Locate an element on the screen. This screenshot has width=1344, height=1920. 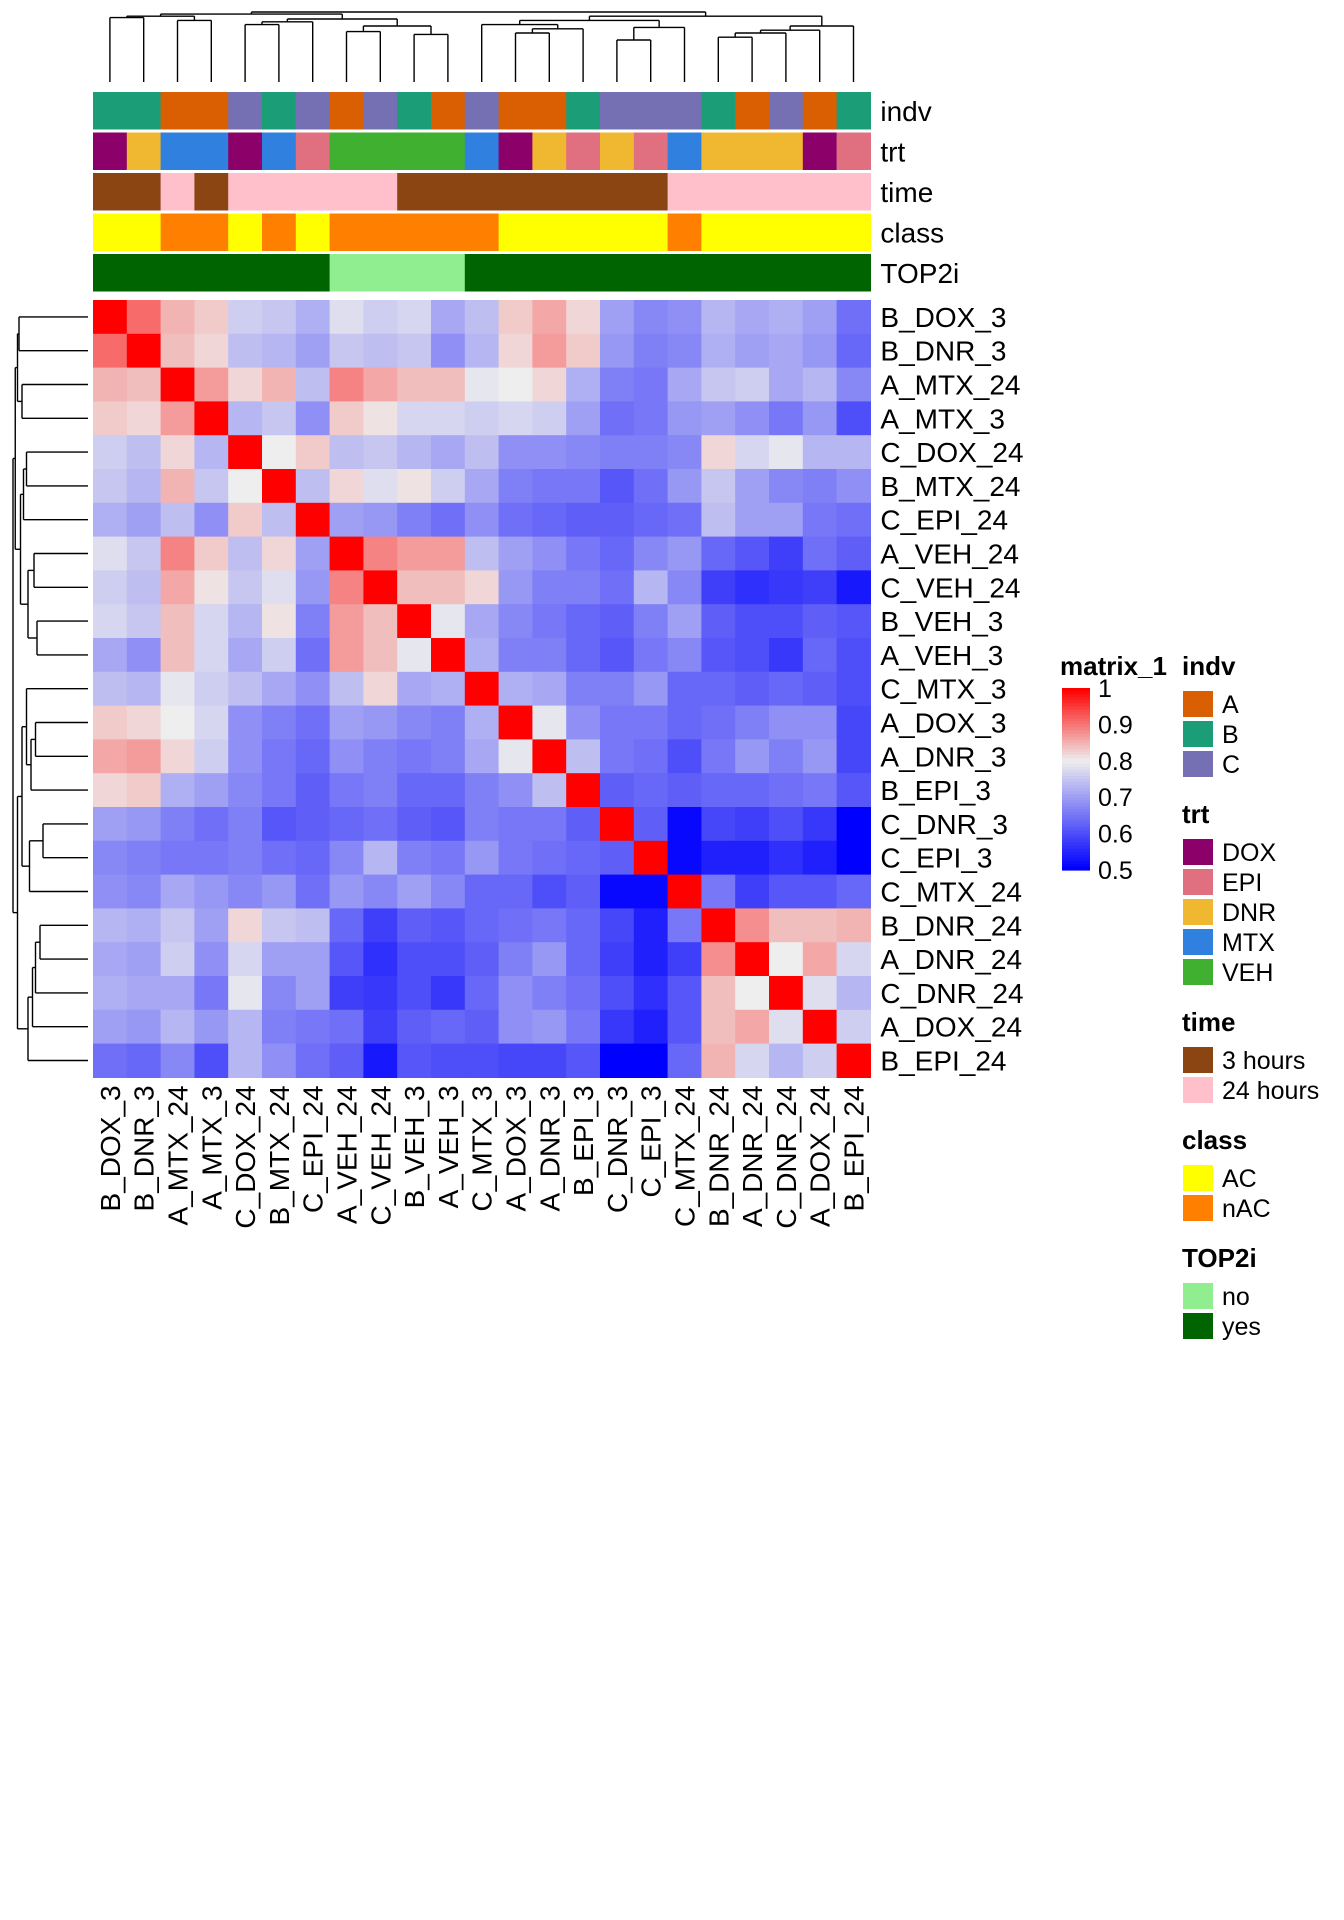
legend-label: AC is located at coordinates (1239, 1179).